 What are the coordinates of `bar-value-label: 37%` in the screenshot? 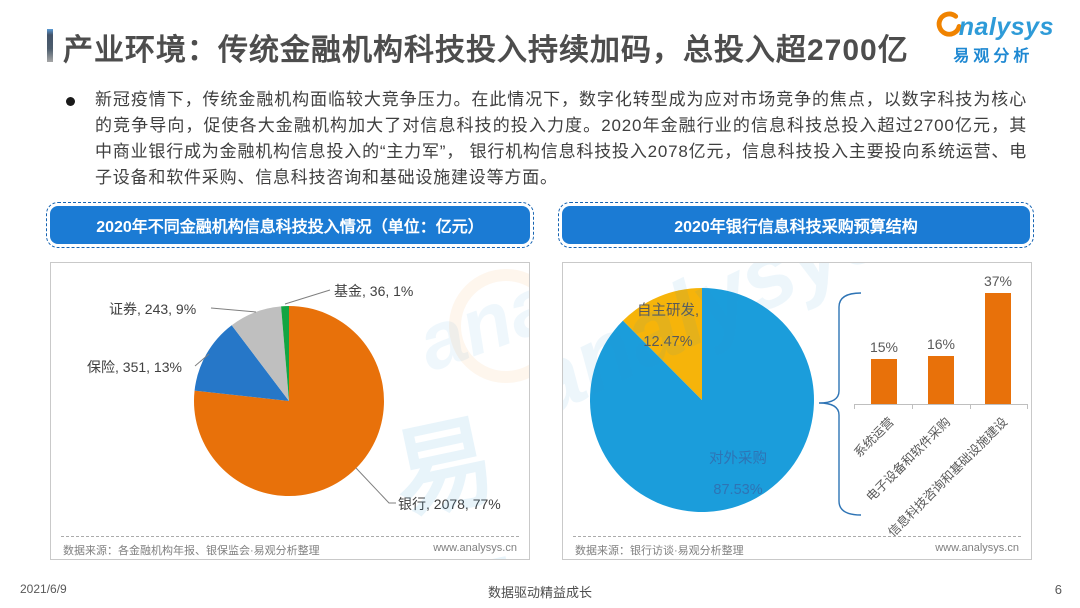 It's located at (998, 281).